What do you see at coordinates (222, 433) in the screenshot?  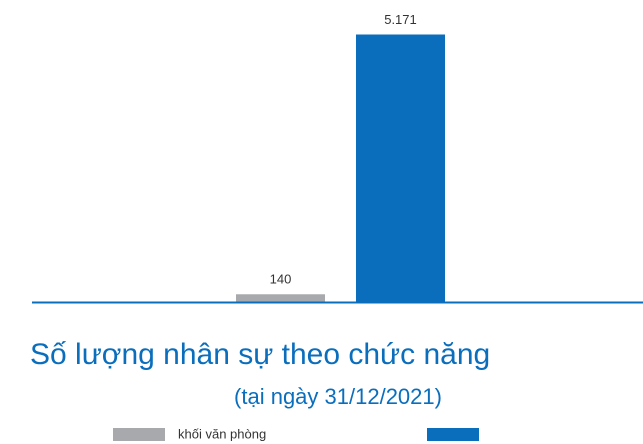 I see `legend-label: khối văn phòng` at bounding box center [222, 433].